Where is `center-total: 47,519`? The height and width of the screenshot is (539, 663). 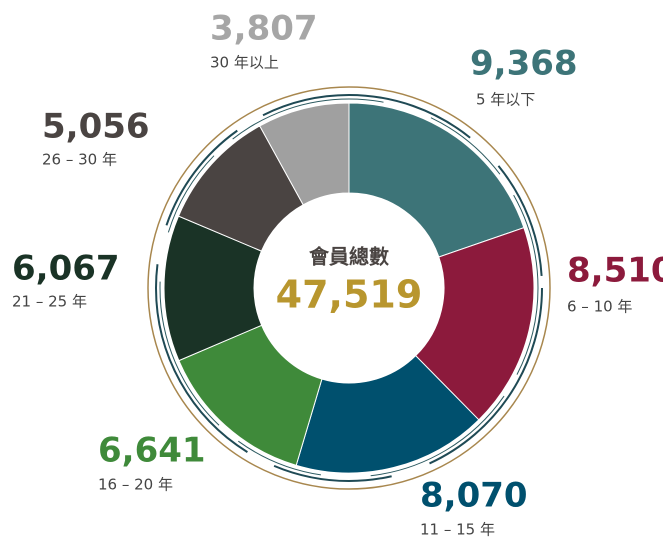
center-total: 47,519 is located at coordinates (349, 295).